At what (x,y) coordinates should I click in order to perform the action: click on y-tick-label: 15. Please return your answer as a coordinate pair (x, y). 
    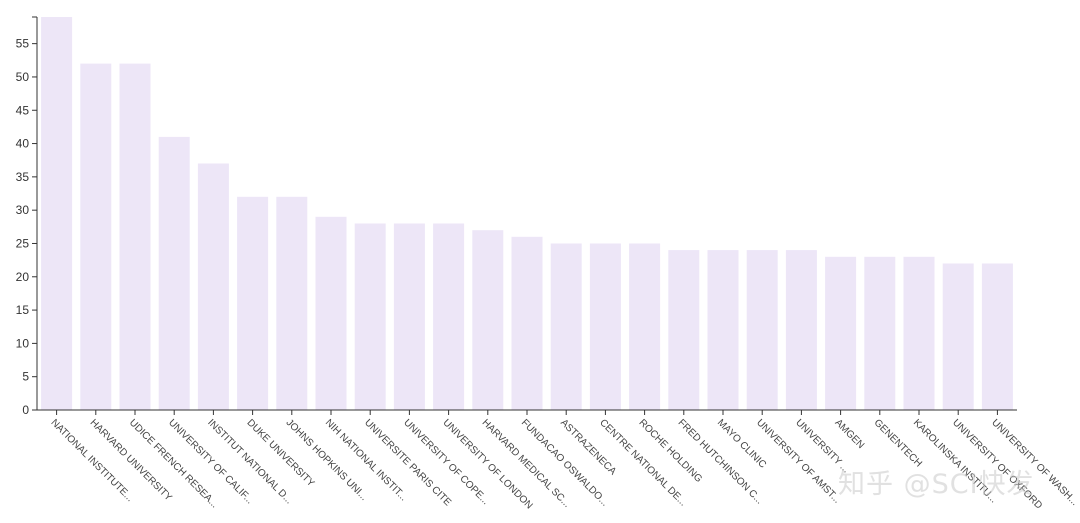
    Looking at the image, I should click on (23, 310).